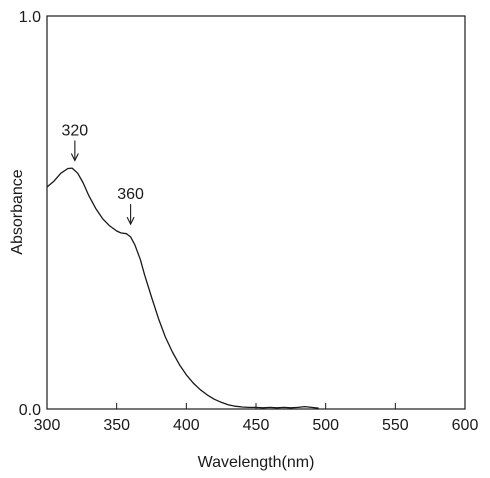 The height and width of the screenshot is (478, 490). I want to click on x-tick-label-300: 300, so click(47, 425).